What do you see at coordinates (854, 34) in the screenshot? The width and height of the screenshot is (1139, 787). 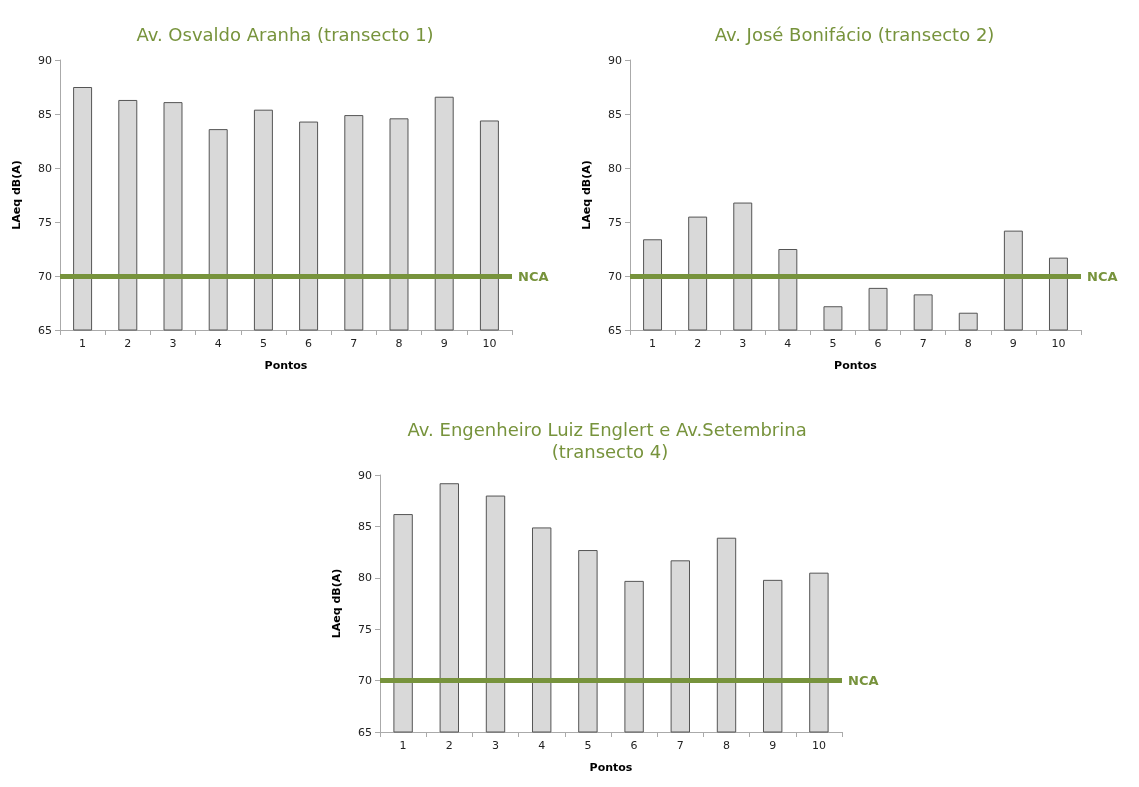 I see `chart-title: Av. José Bonifácio (transecto 2)` at bounding box center [854, 34].